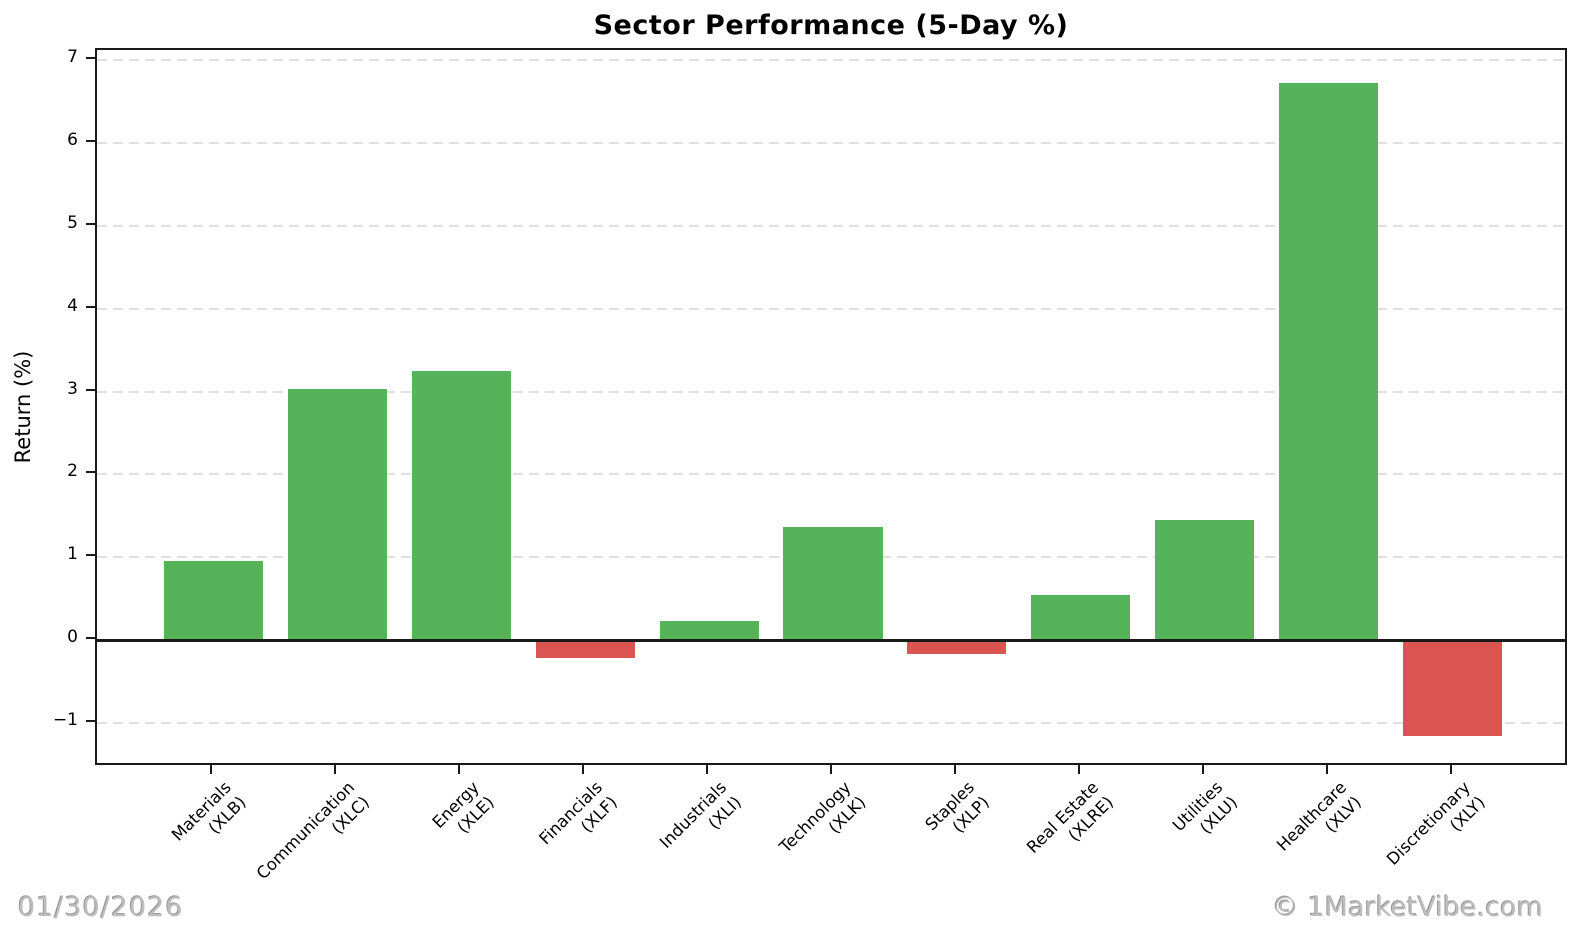 The height and width of the screenshot is (940, 1583). I want to click on bar-materials-xlb, so click(213, 601).